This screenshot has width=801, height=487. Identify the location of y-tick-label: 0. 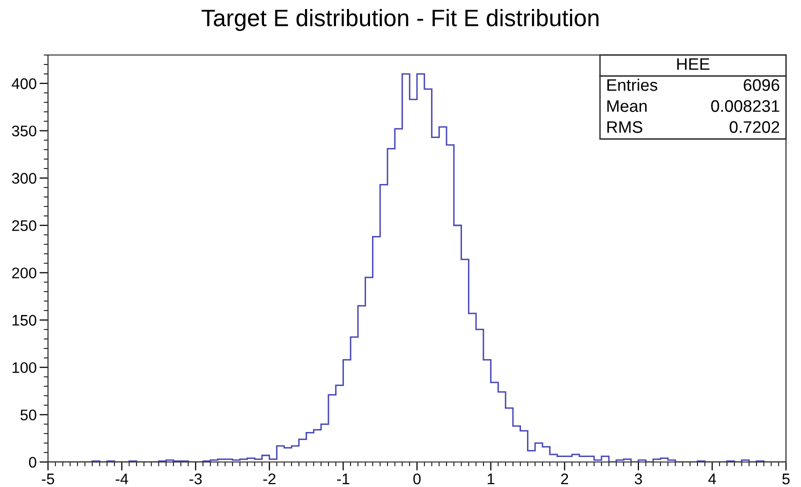
(32, 462).